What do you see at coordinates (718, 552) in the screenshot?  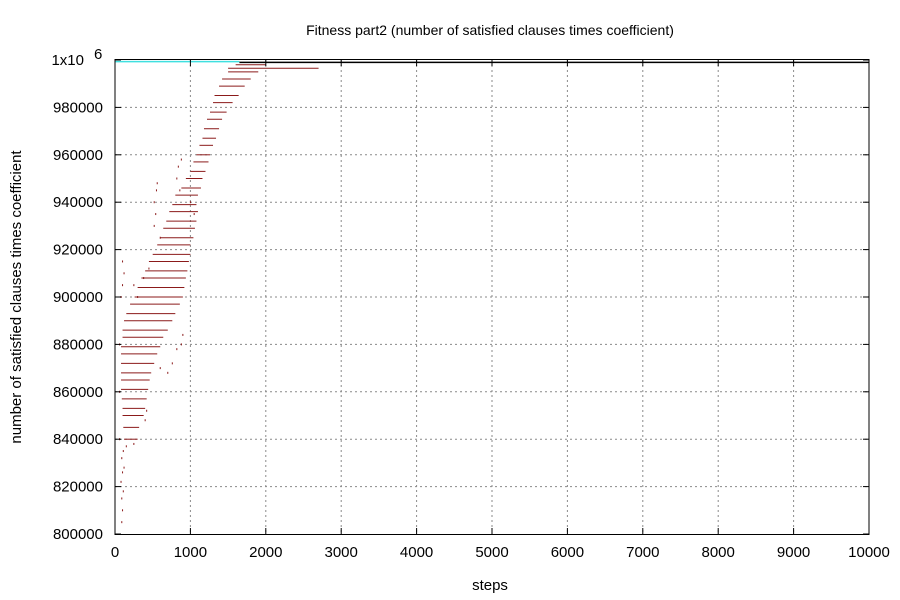 I see `x-tick-label: 8000` at bounding box center [718, 552].